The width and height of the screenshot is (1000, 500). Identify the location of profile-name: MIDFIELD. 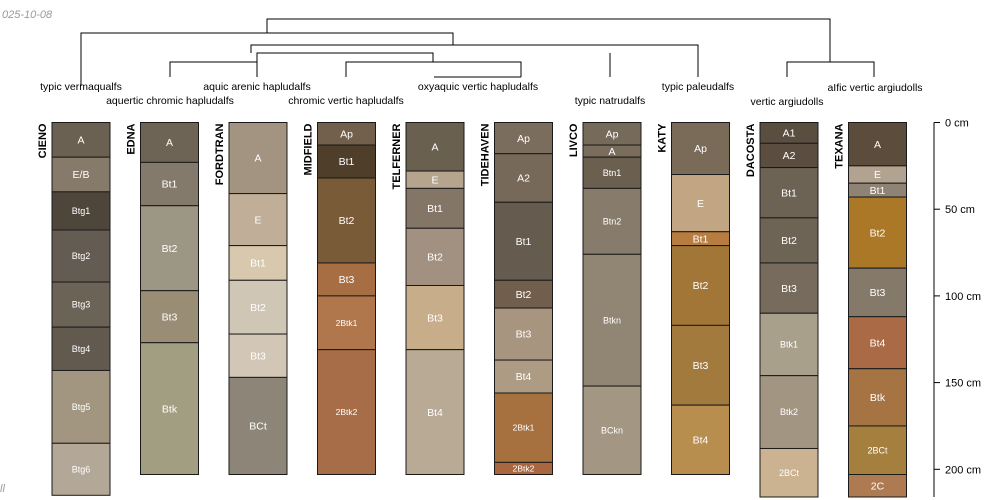
(309, 149).